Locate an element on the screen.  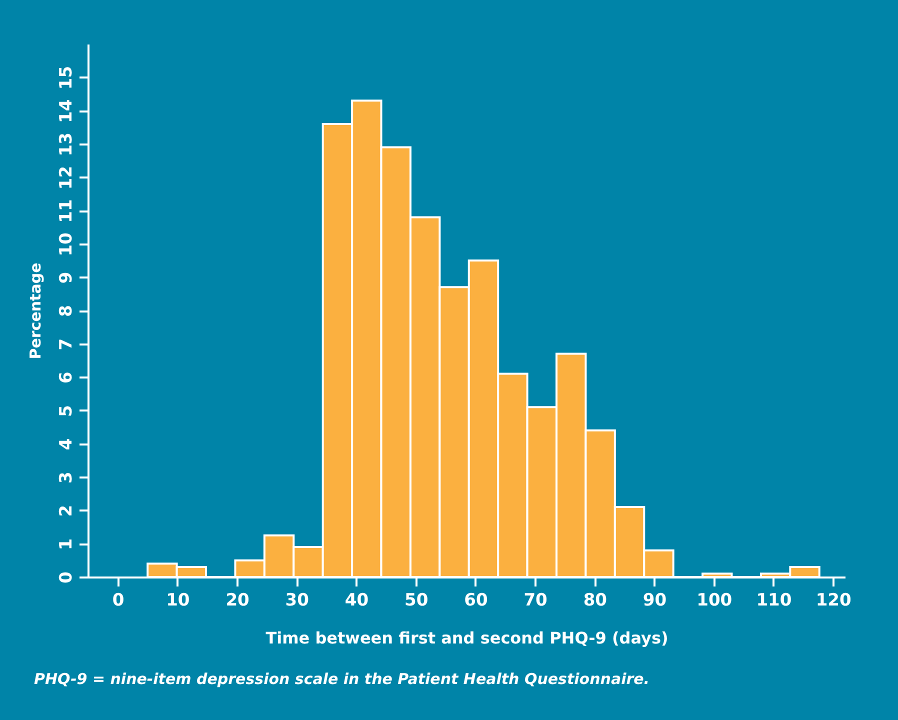
y-tick-label: 9 is located at coordinates (66, 278).